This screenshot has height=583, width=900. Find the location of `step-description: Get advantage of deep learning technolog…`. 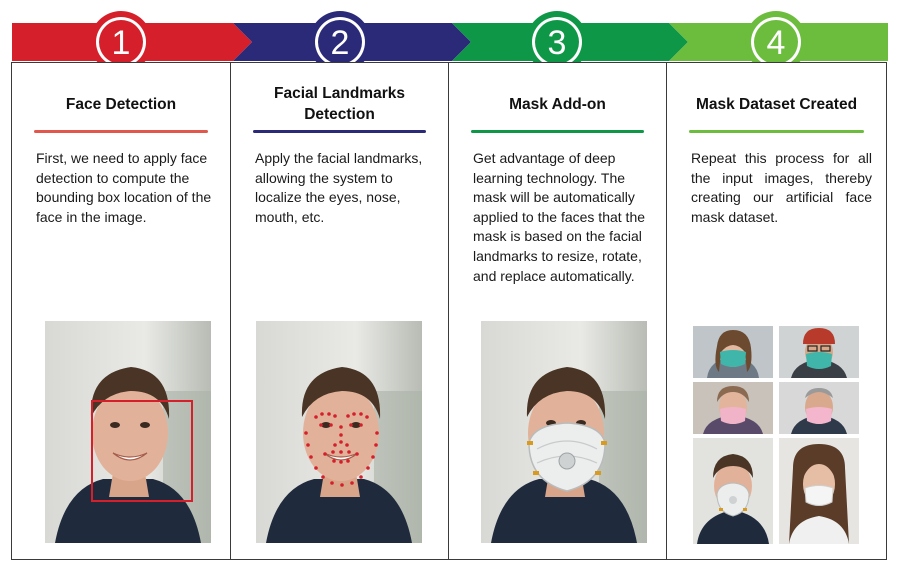

step-description: Get advantage of deep learning technolog… is located at coordinates (559, 217).